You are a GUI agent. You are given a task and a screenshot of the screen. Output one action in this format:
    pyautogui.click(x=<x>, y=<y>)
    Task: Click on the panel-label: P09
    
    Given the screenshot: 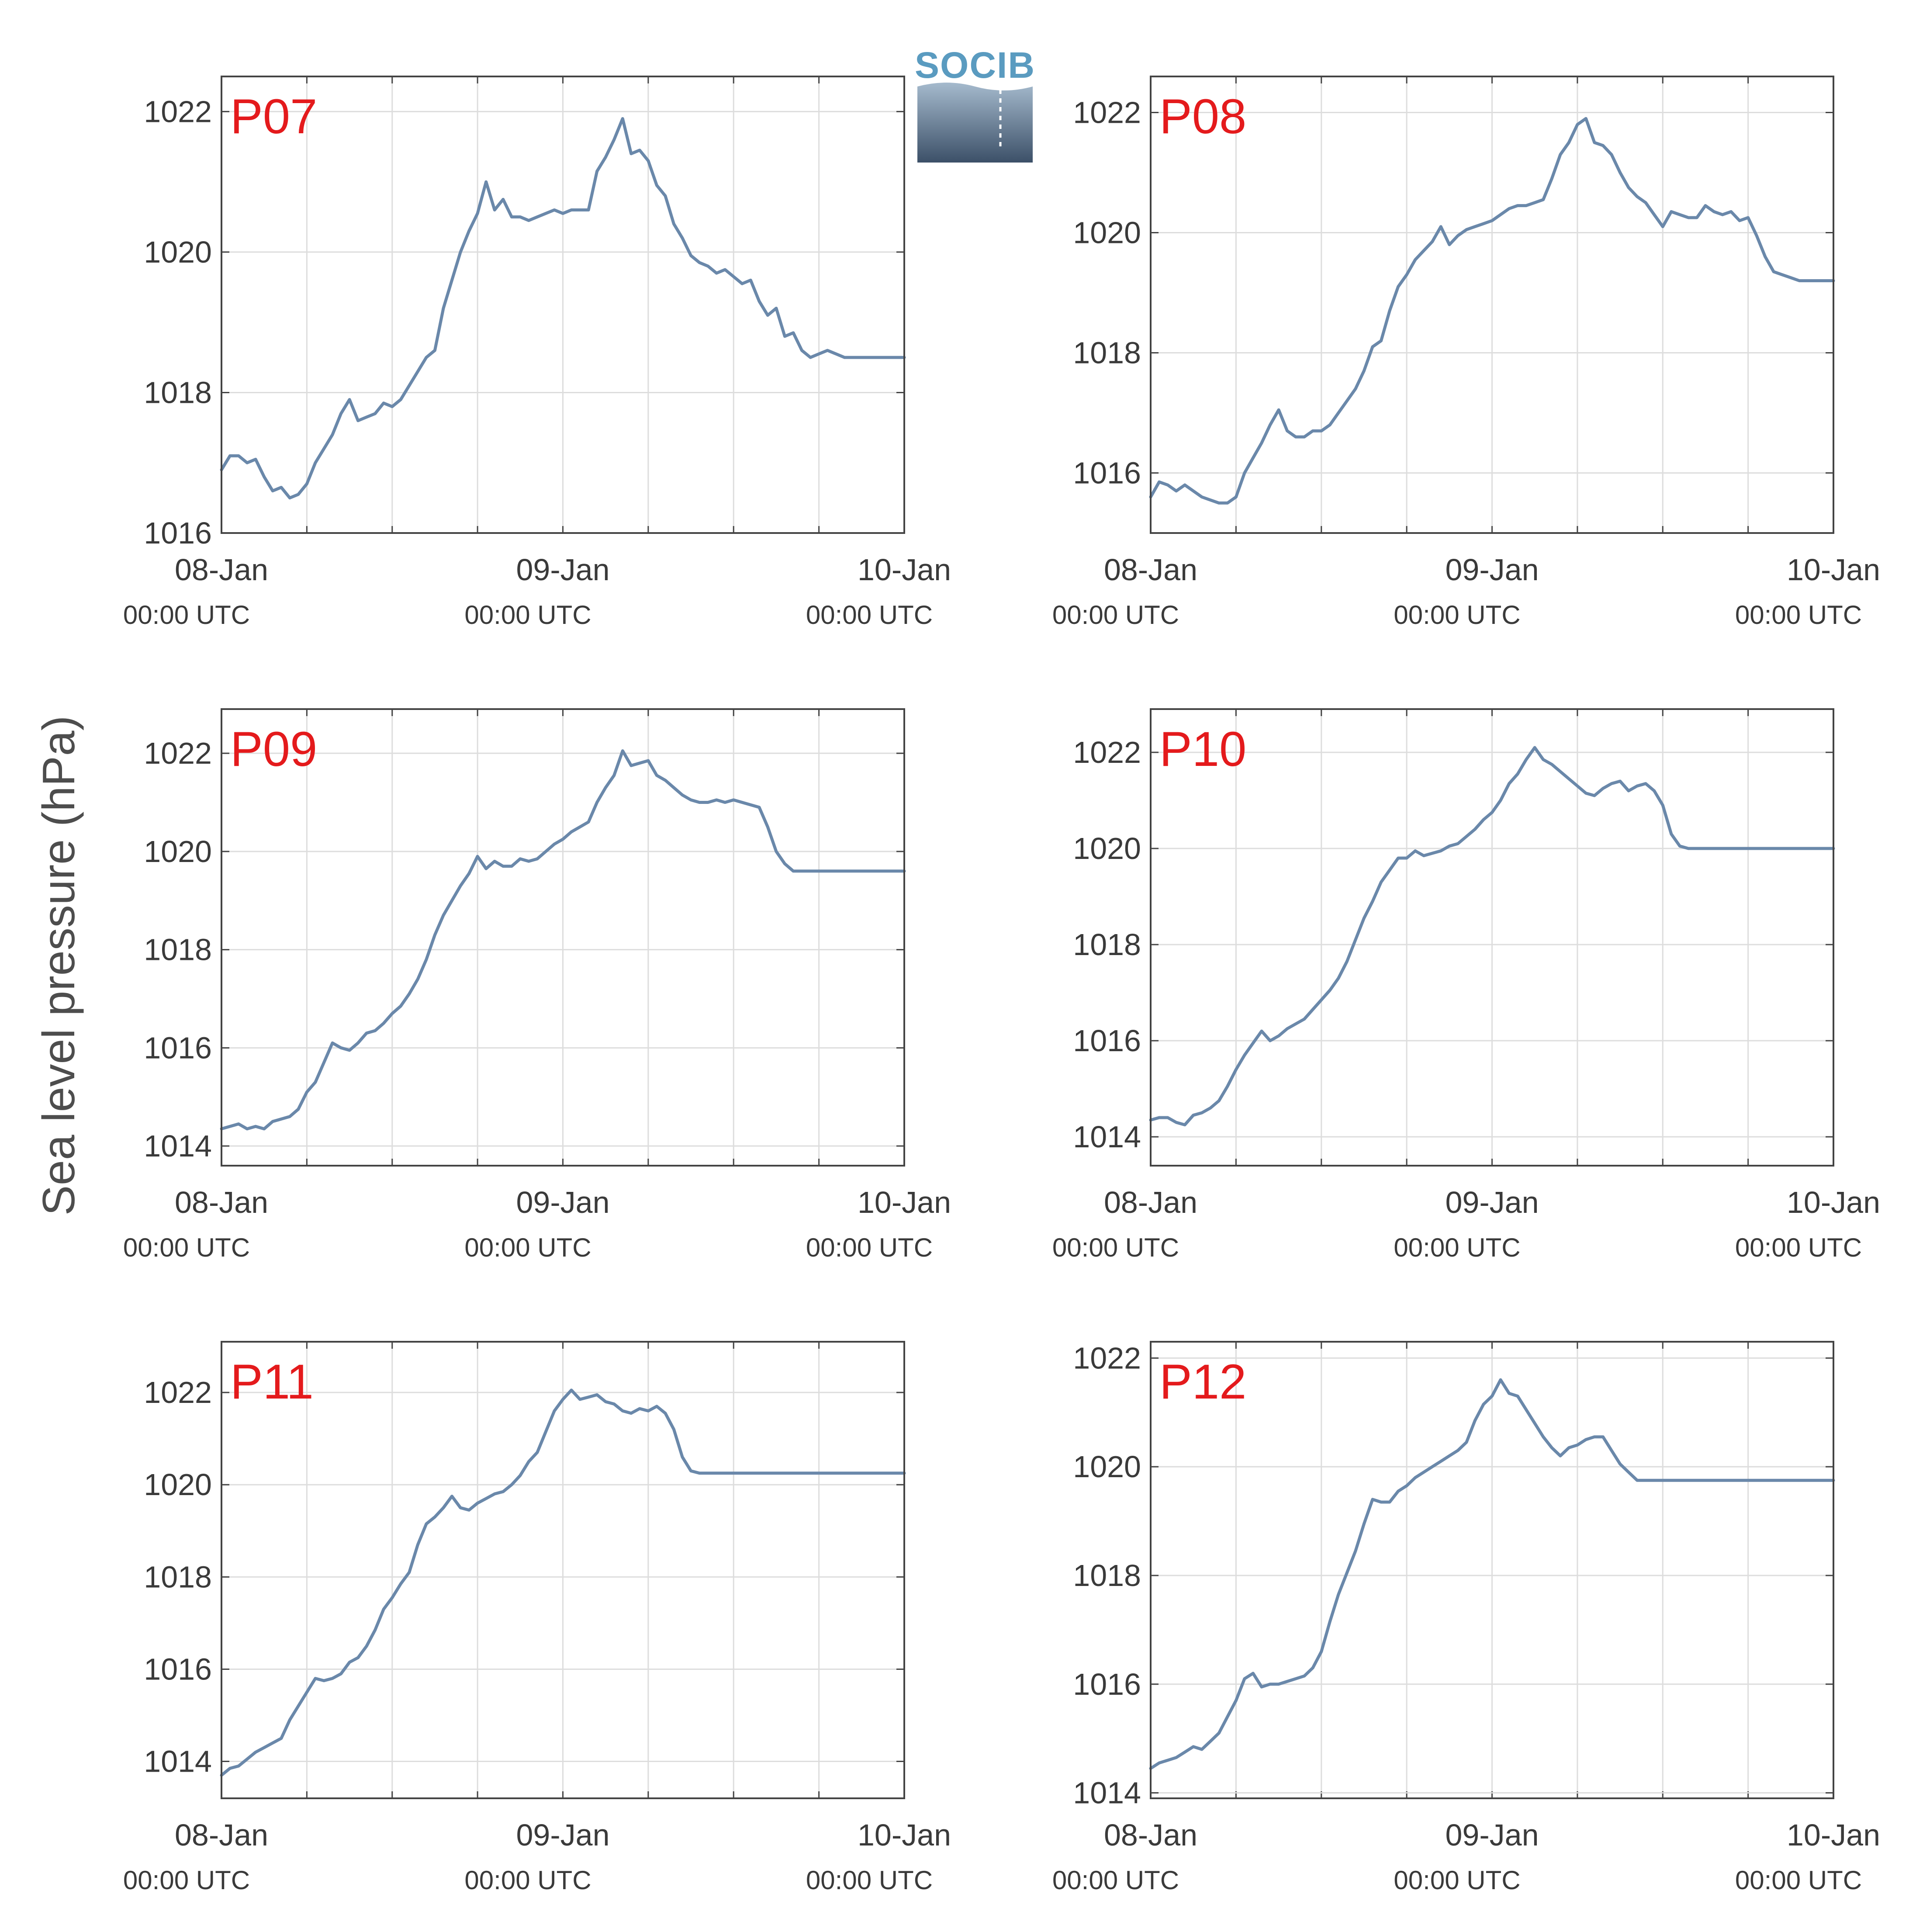 What is the action you would take?
    pyautogui.click(x=273, y=749)
    